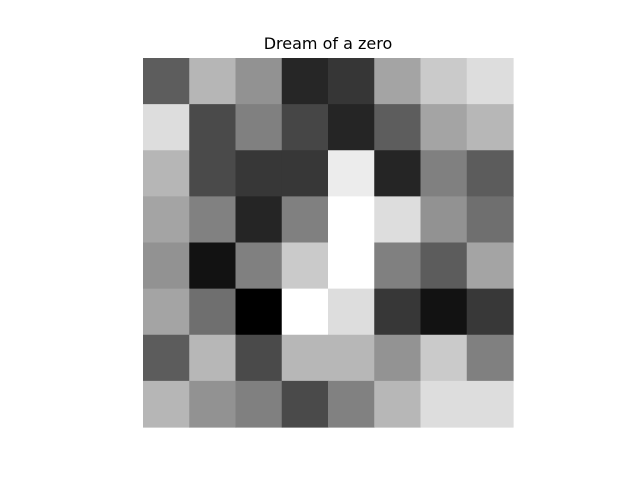 This screenshot has width=640, height=480. I want to click on heatmap-cell-r5-c1, so click(213, 312).